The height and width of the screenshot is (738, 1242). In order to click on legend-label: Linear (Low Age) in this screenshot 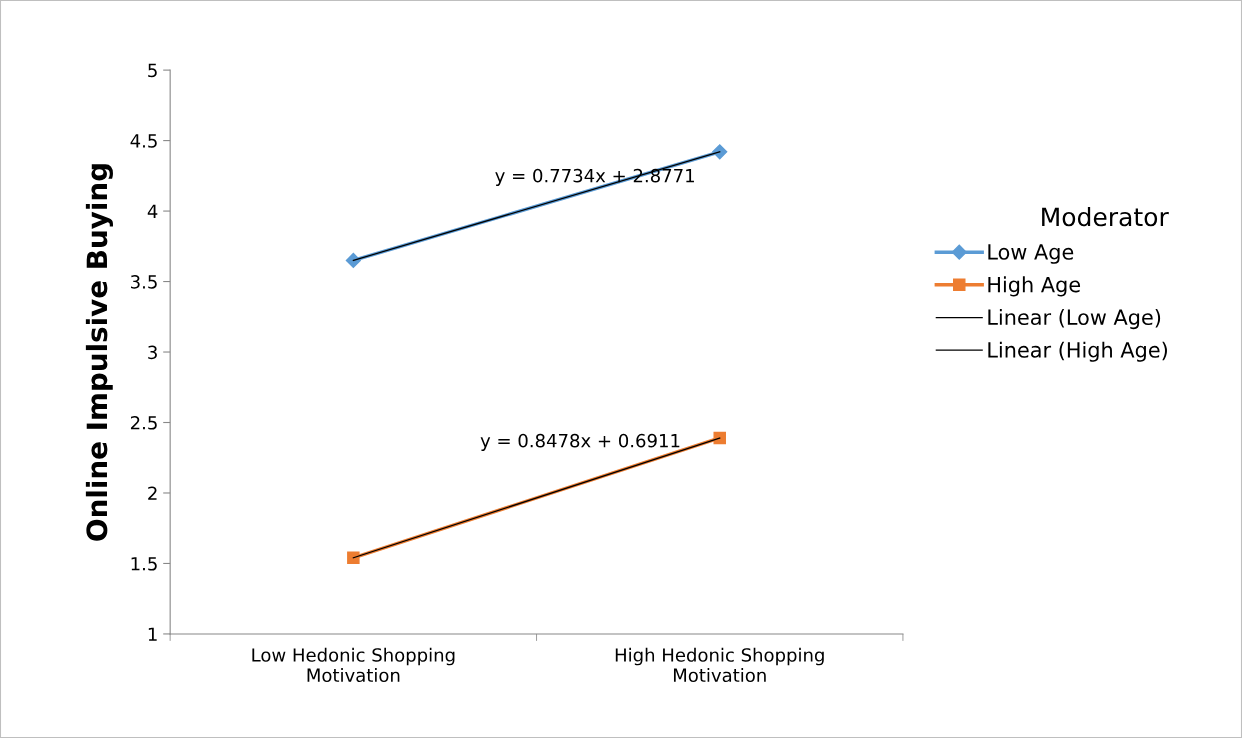, I will do `click(1074, 319)`.